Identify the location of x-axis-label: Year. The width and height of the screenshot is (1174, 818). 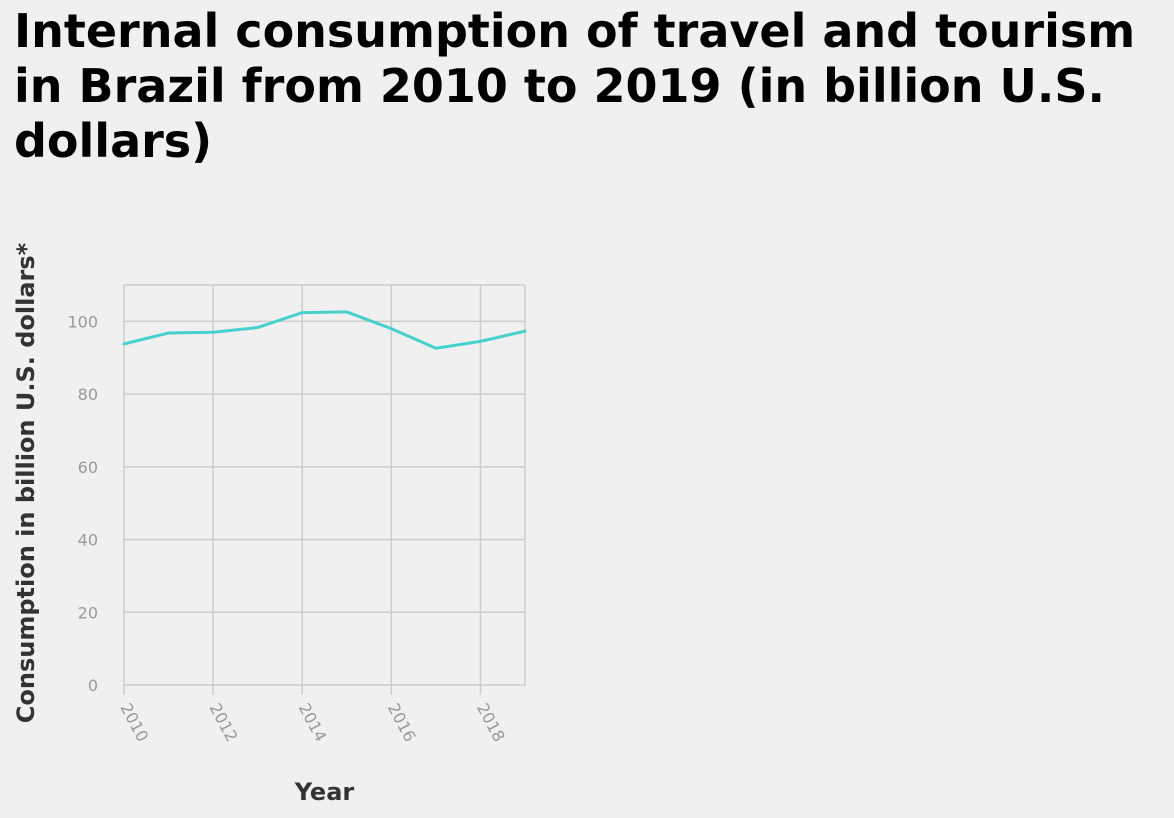
(324, 792).